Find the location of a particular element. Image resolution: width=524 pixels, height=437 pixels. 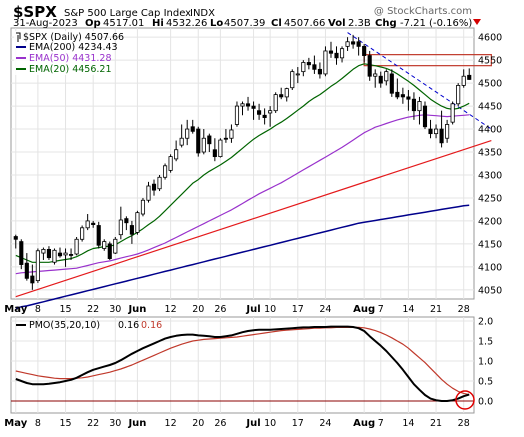

price-x-tick-label: 20 is located at coordinates (198, 309).